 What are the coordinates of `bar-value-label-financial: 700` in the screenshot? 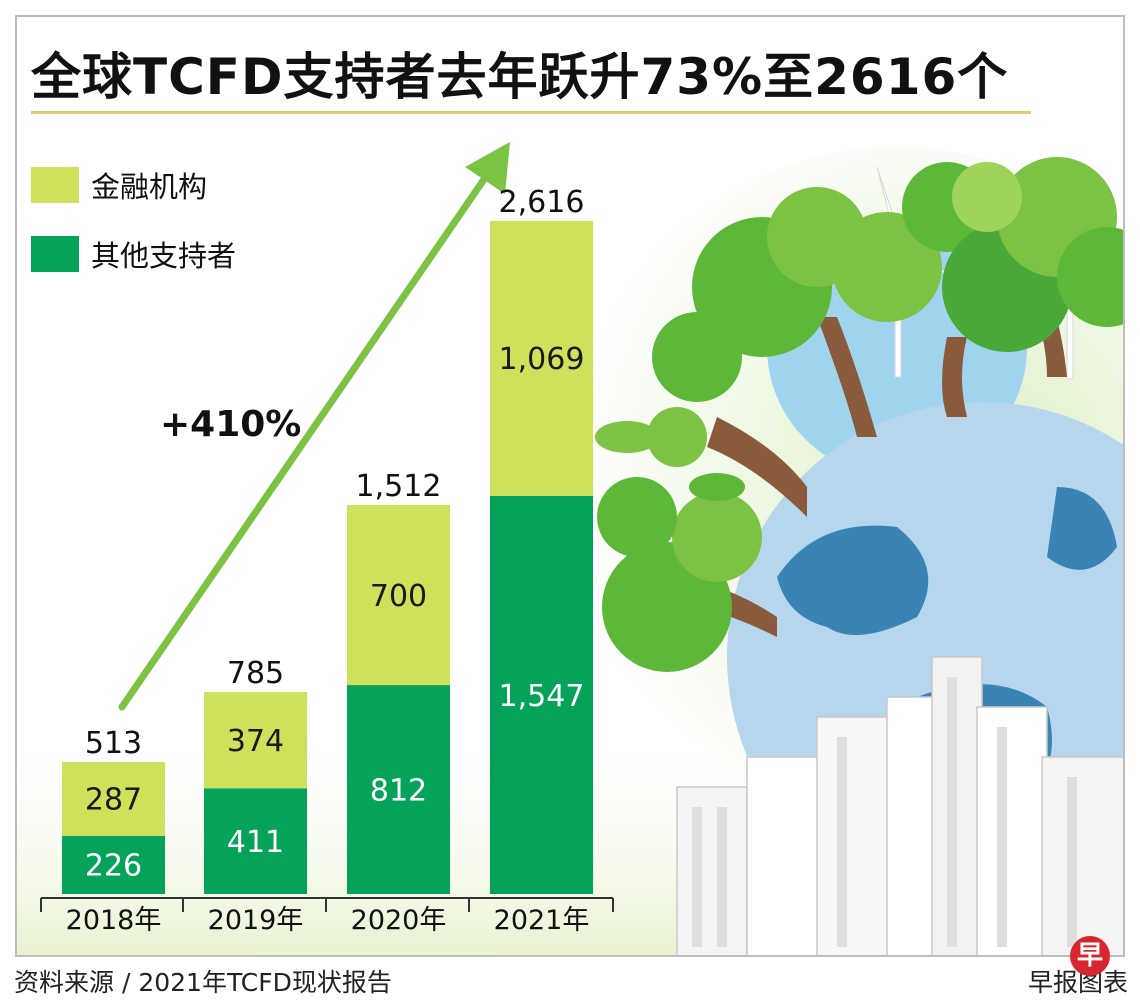 It's located at (398, 596).